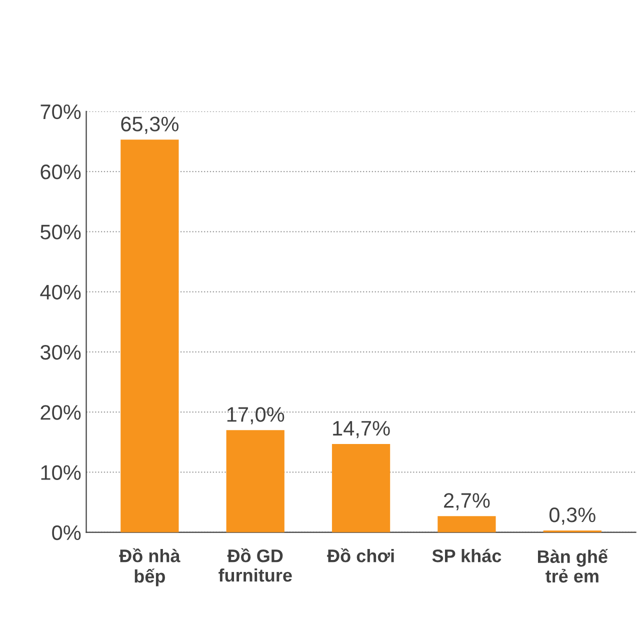  Describe the element at coordinates (60, 412) in the screenshot. I see `y-tick-label: 20%` at that location.